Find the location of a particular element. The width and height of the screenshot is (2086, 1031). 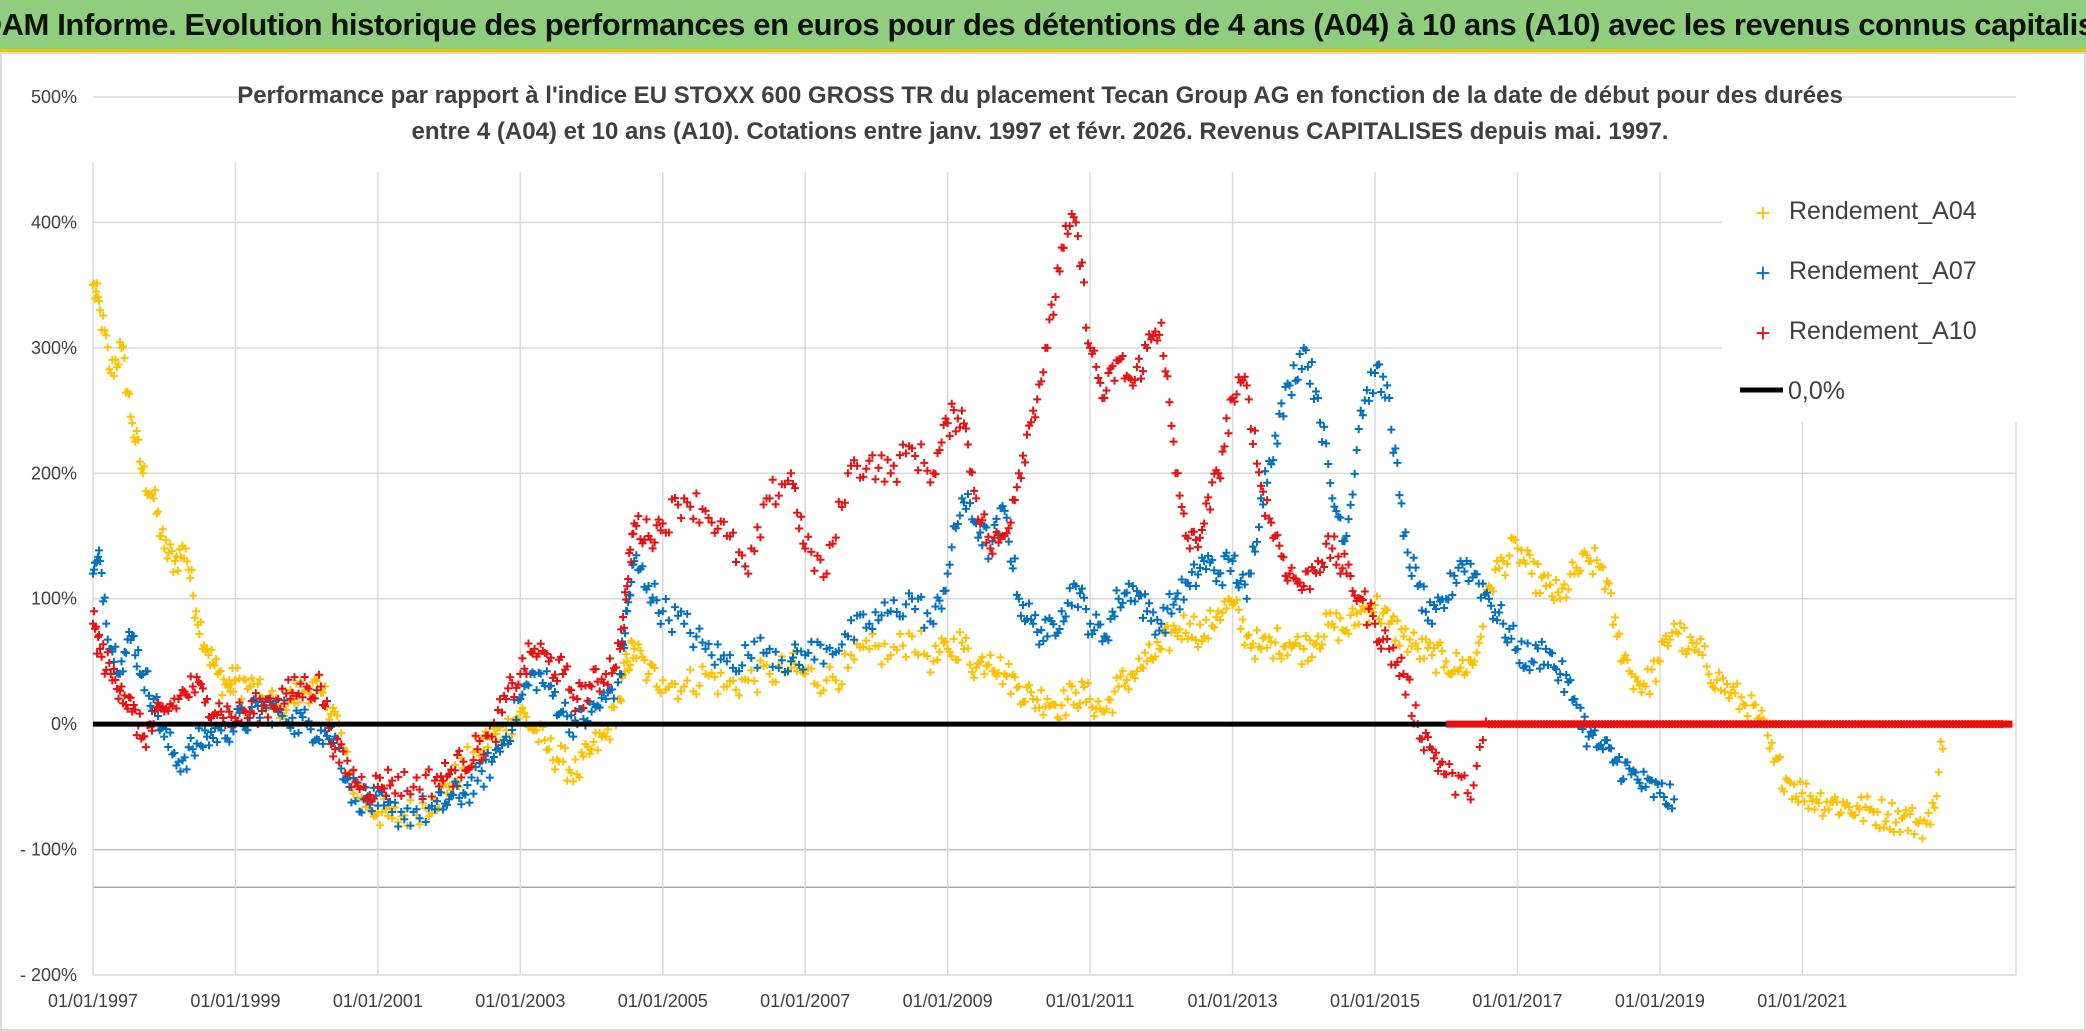

legend-box is located at coordinates (1872, 292).